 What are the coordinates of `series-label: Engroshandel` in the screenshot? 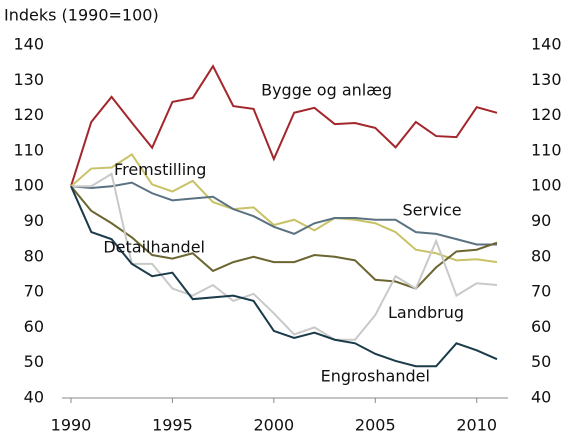 It's located at (375, 375).